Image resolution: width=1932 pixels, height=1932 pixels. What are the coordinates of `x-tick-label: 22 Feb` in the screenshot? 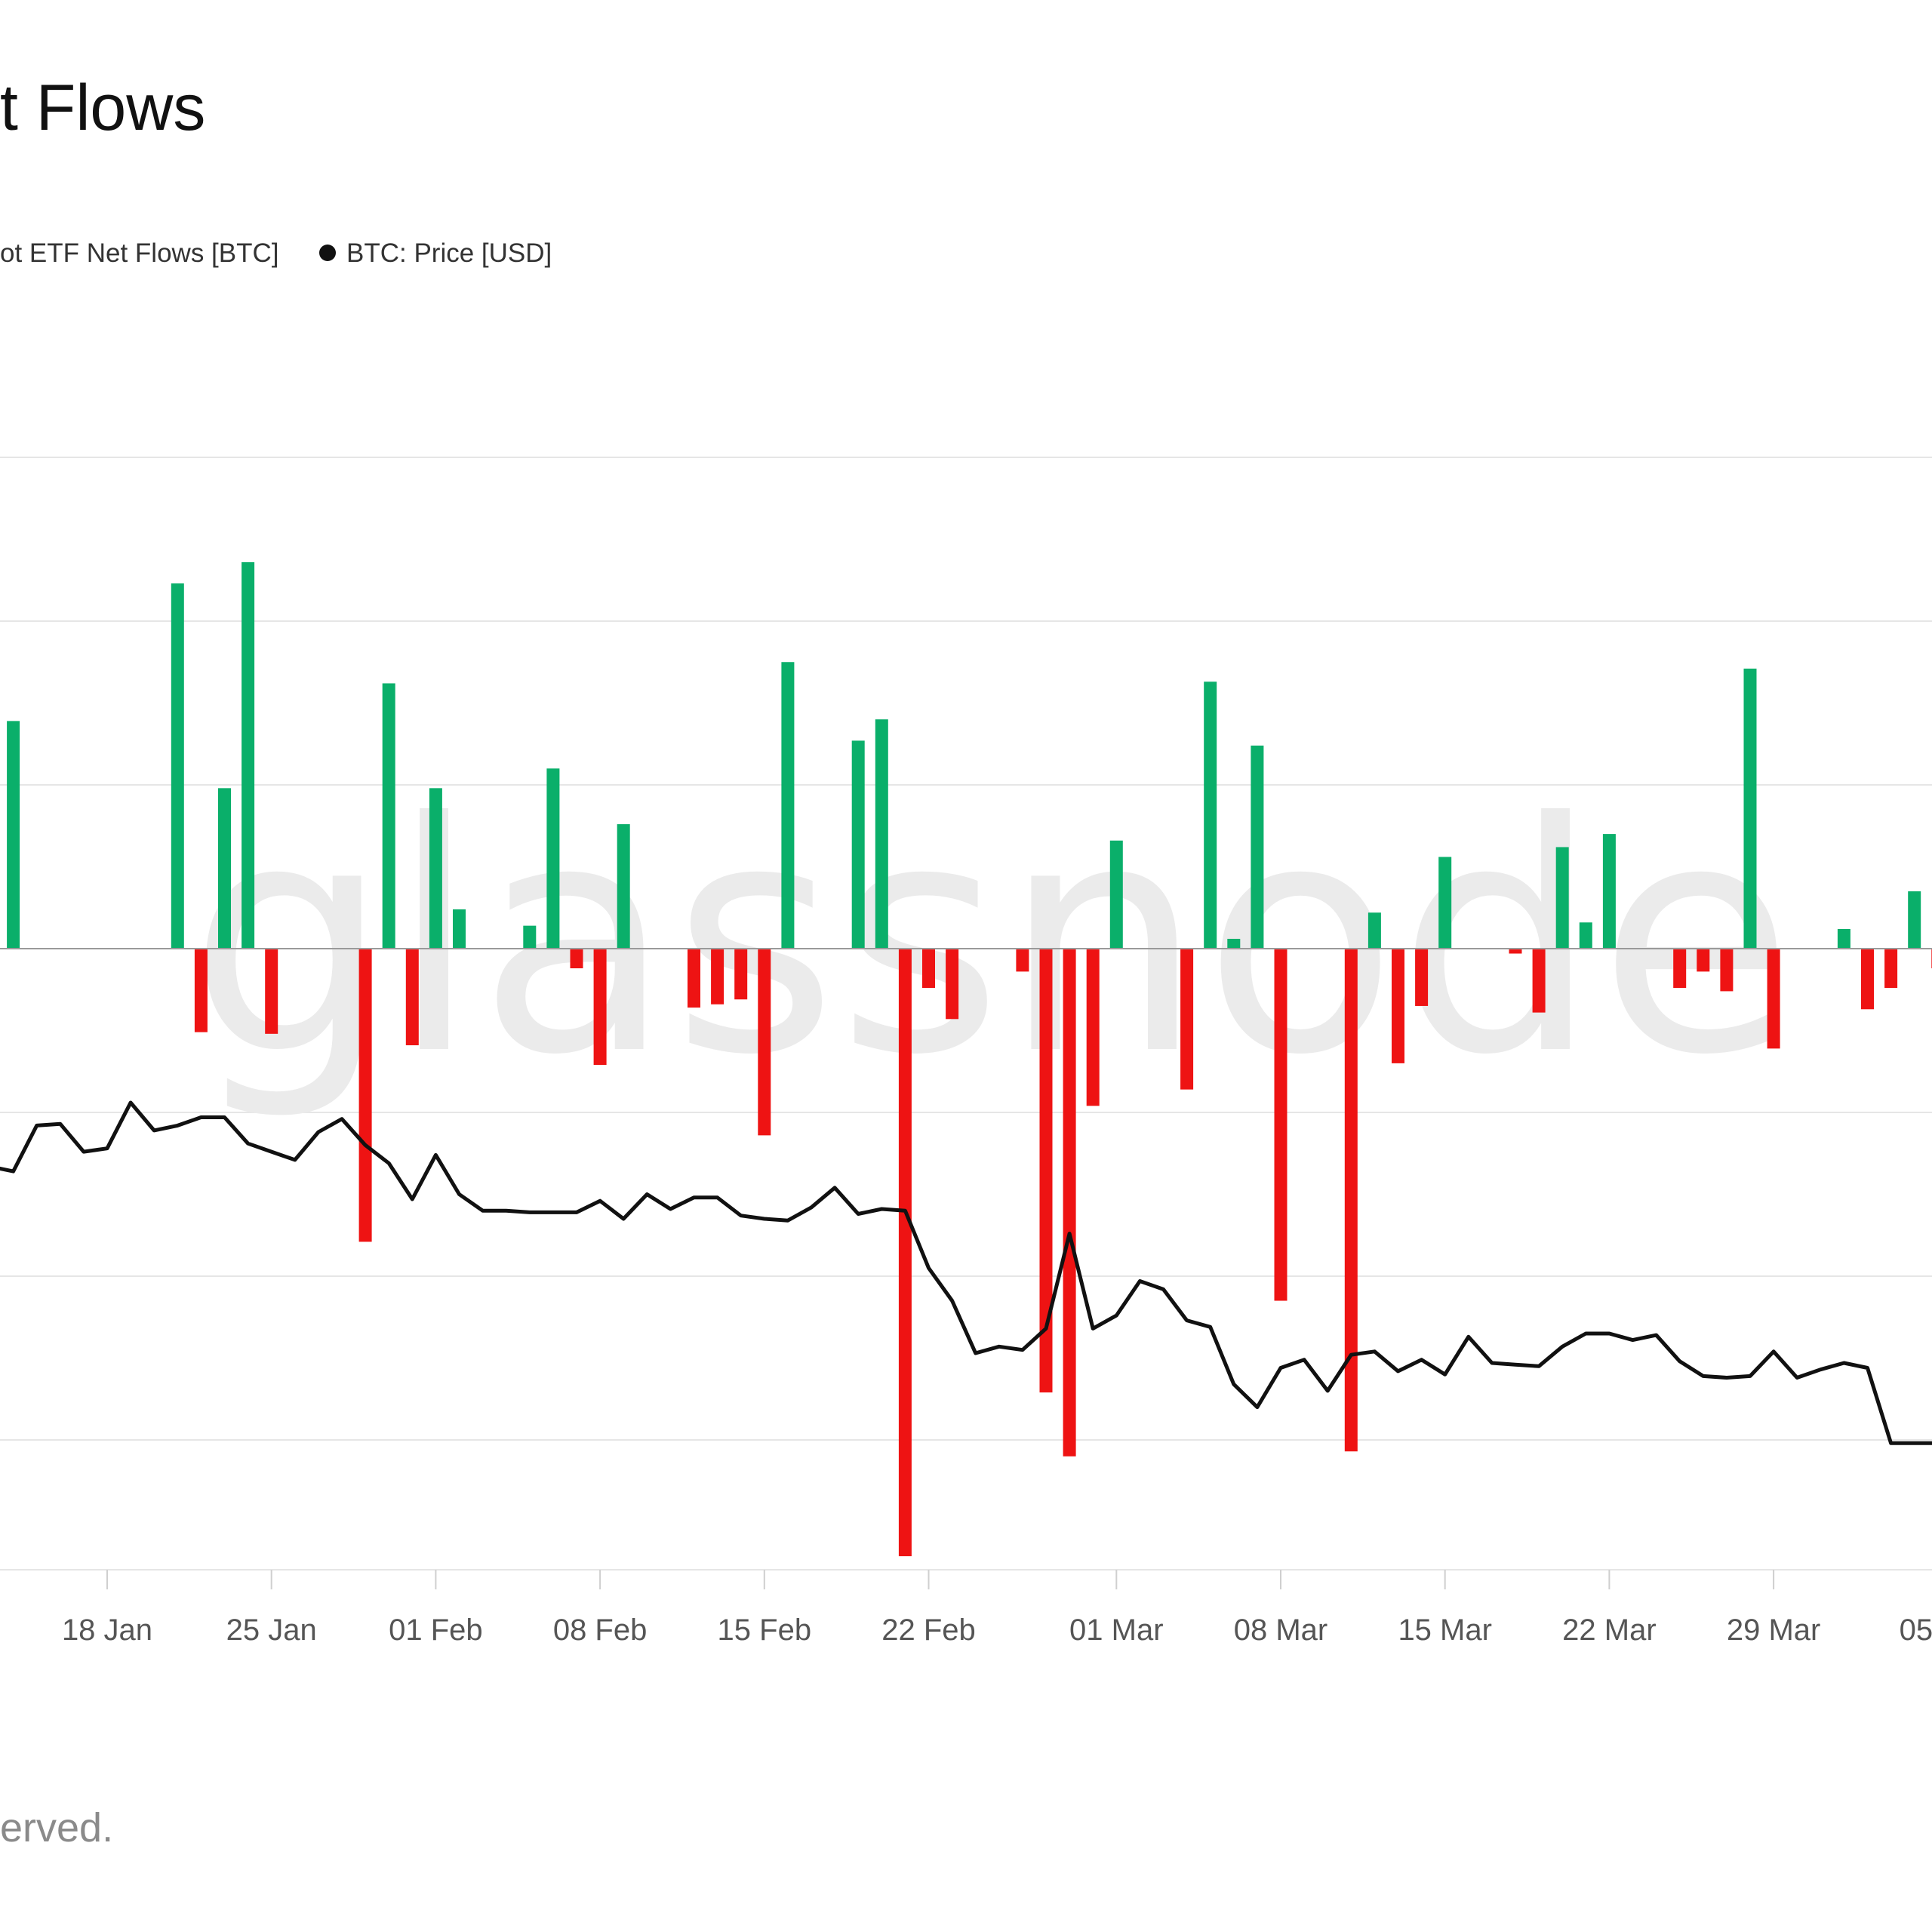 It's located at (928, 1630).